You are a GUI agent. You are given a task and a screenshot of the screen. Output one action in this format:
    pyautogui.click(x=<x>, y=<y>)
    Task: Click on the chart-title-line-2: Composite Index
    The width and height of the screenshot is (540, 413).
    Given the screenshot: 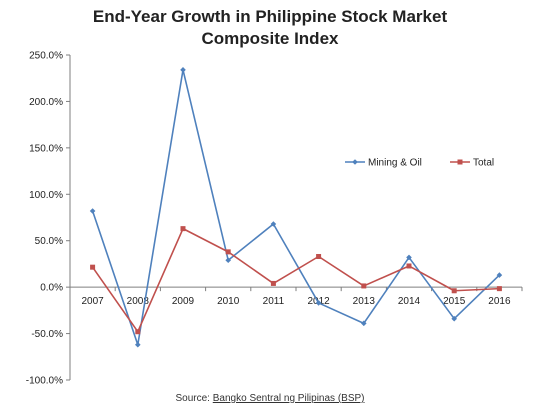 What is the action you would take?
    pyautogui.click(x=270, y=38)
    